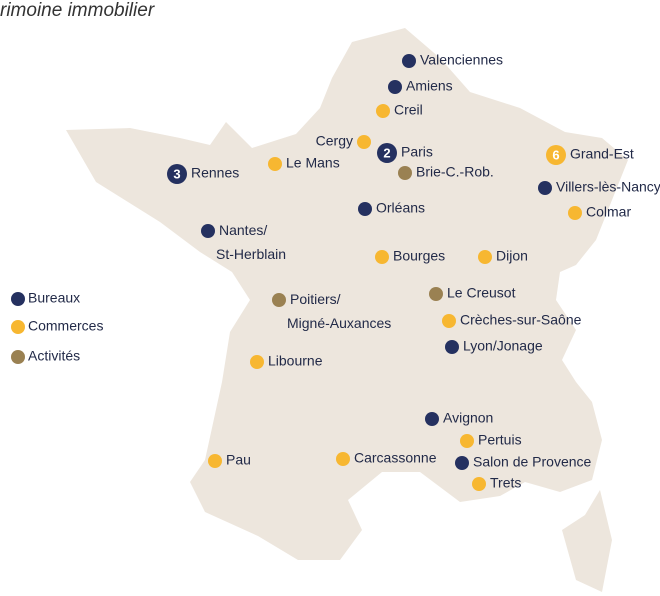 Image resolution: width=660 pixels, height=596 pixels. What do you see at coordinates (608, 187) in the screenshot?
I see `site-label: Villers-lès-Nancy` at bounding box center [608, 187].